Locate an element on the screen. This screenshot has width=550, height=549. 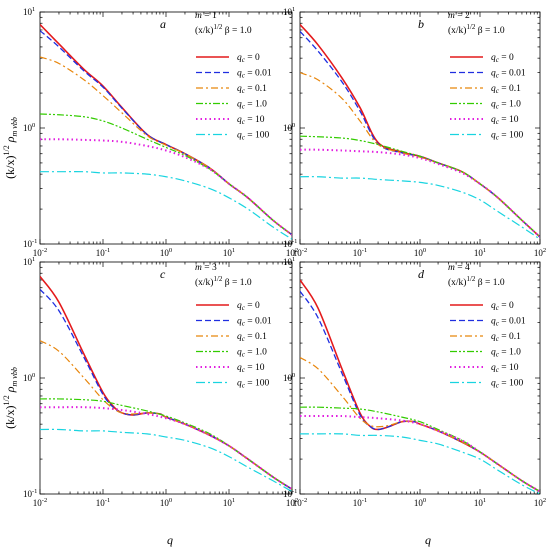
m-value-label: m = 4 is located at coordinates (459, 268).